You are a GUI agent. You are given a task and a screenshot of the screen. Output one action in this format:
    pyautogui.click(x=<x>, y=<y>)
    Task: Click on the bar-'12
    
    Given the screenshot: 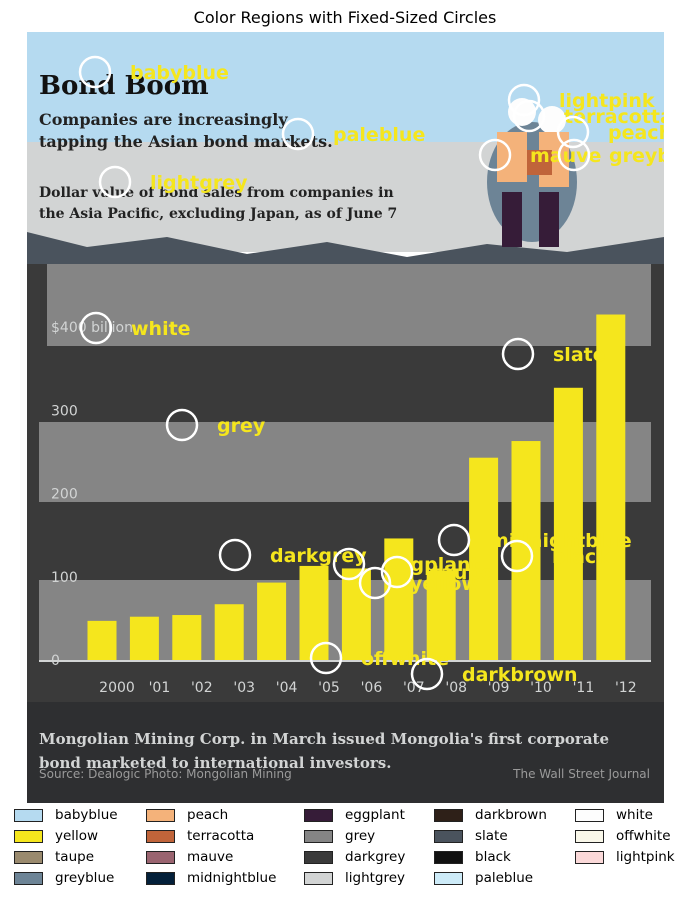 What is the action you would take?
    pyautogui.click(x=611, y=487)
    